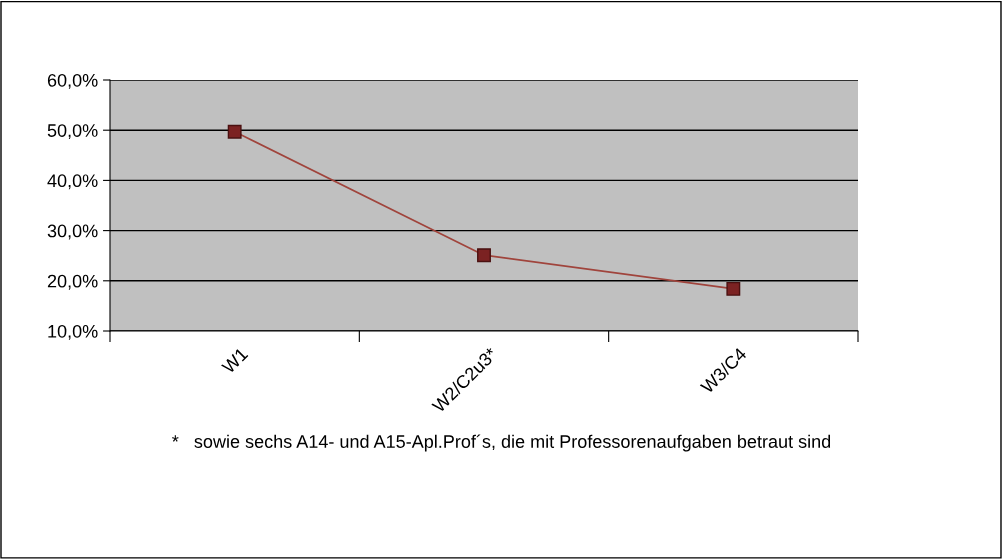 Image resolution: width=1003 pixels, height=559 pixels. Describe the element at coordinates (235, 361) in the screenshot. I see `x-tick-label: W1` at that location.